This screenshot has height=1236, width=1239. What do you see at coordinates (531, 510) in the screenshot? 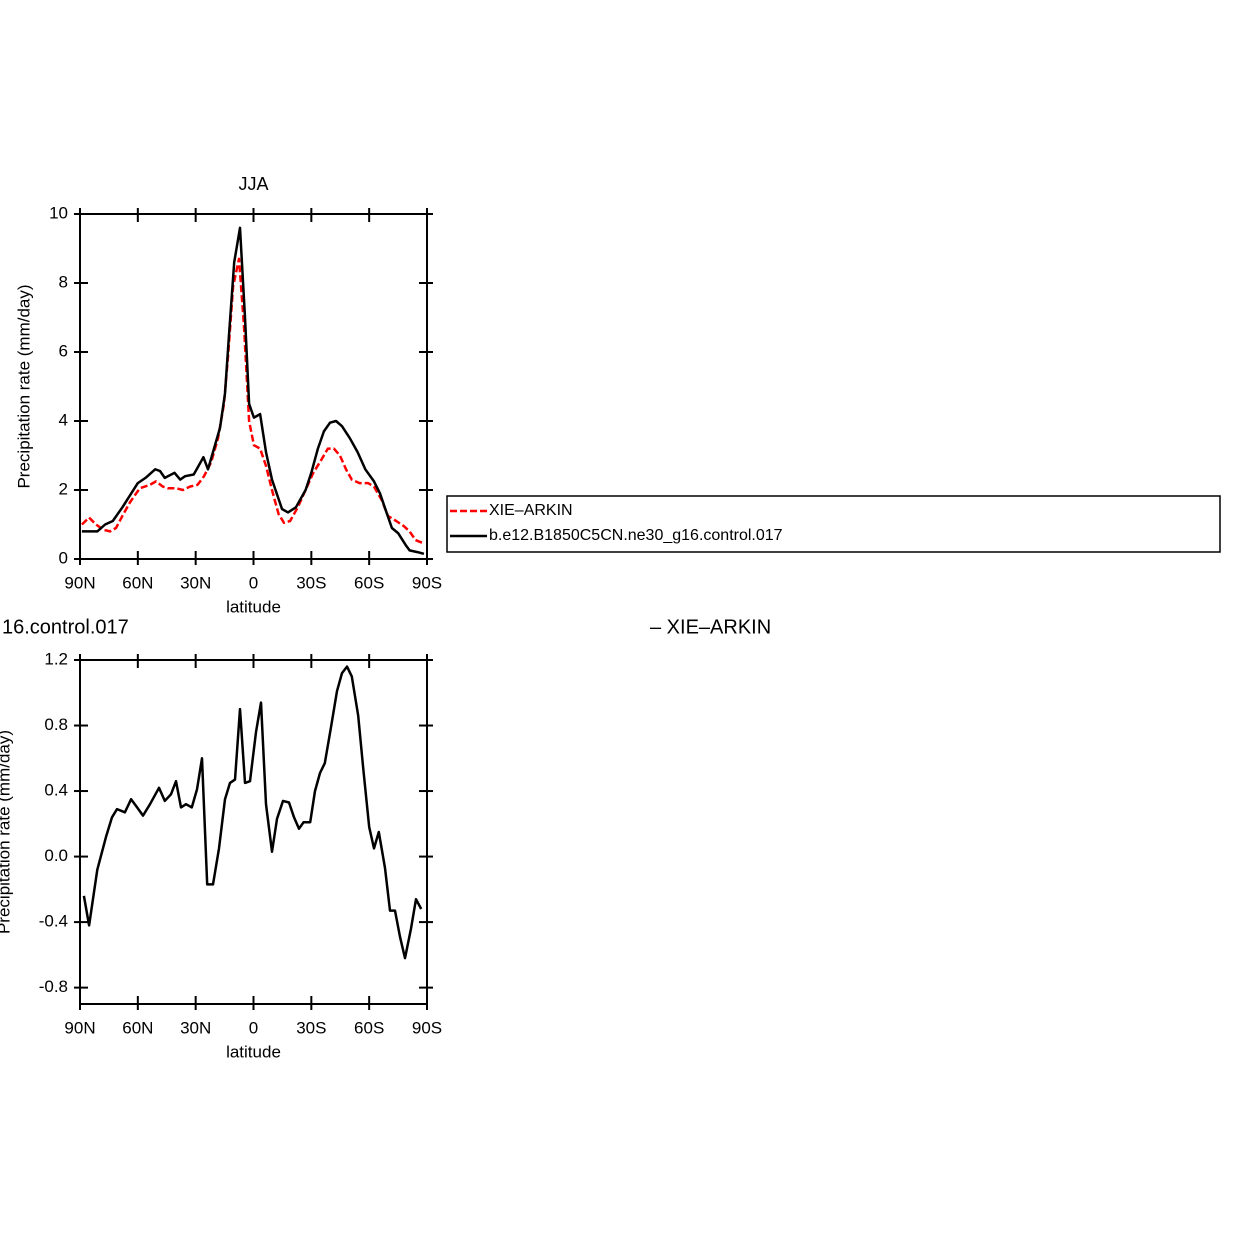
I see `legend-label: XIE–ARKIN` at bounding box center [531, 510].